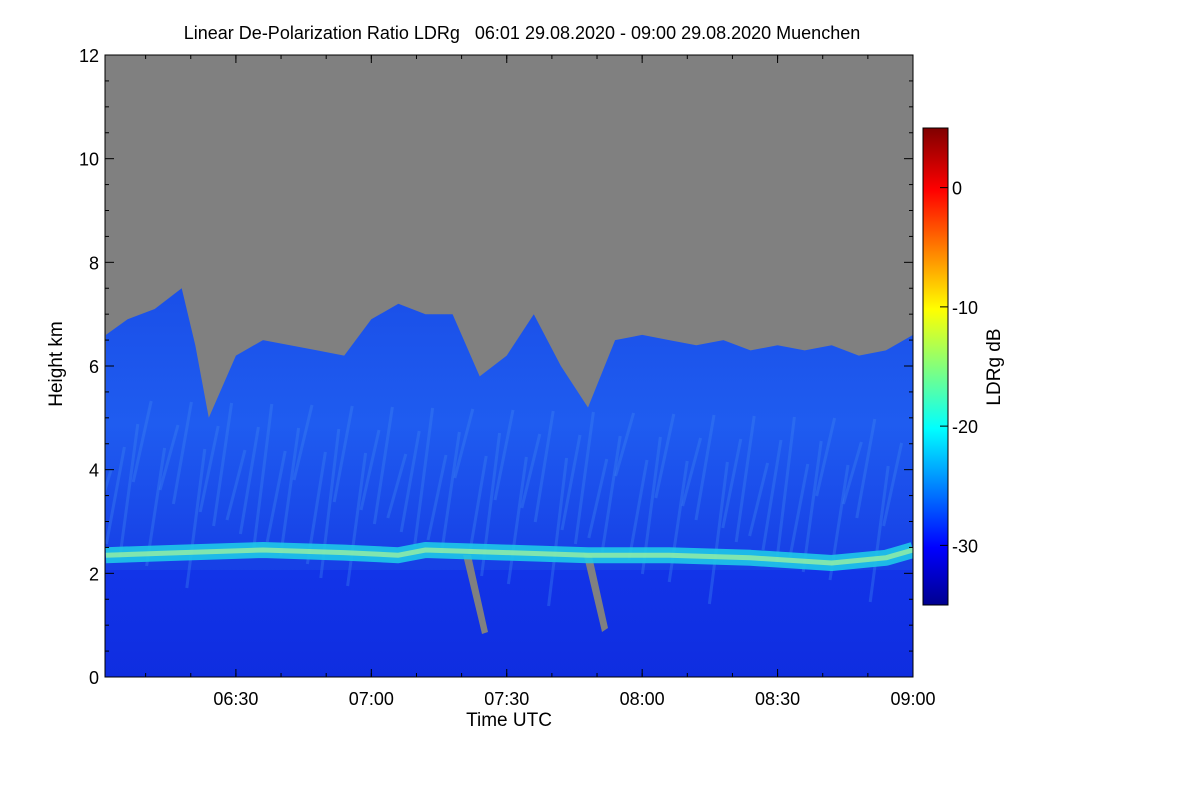 The width and height of the screenshot is (1200, 800). I want to click on y-tick-label: 2, so click(94, 574).